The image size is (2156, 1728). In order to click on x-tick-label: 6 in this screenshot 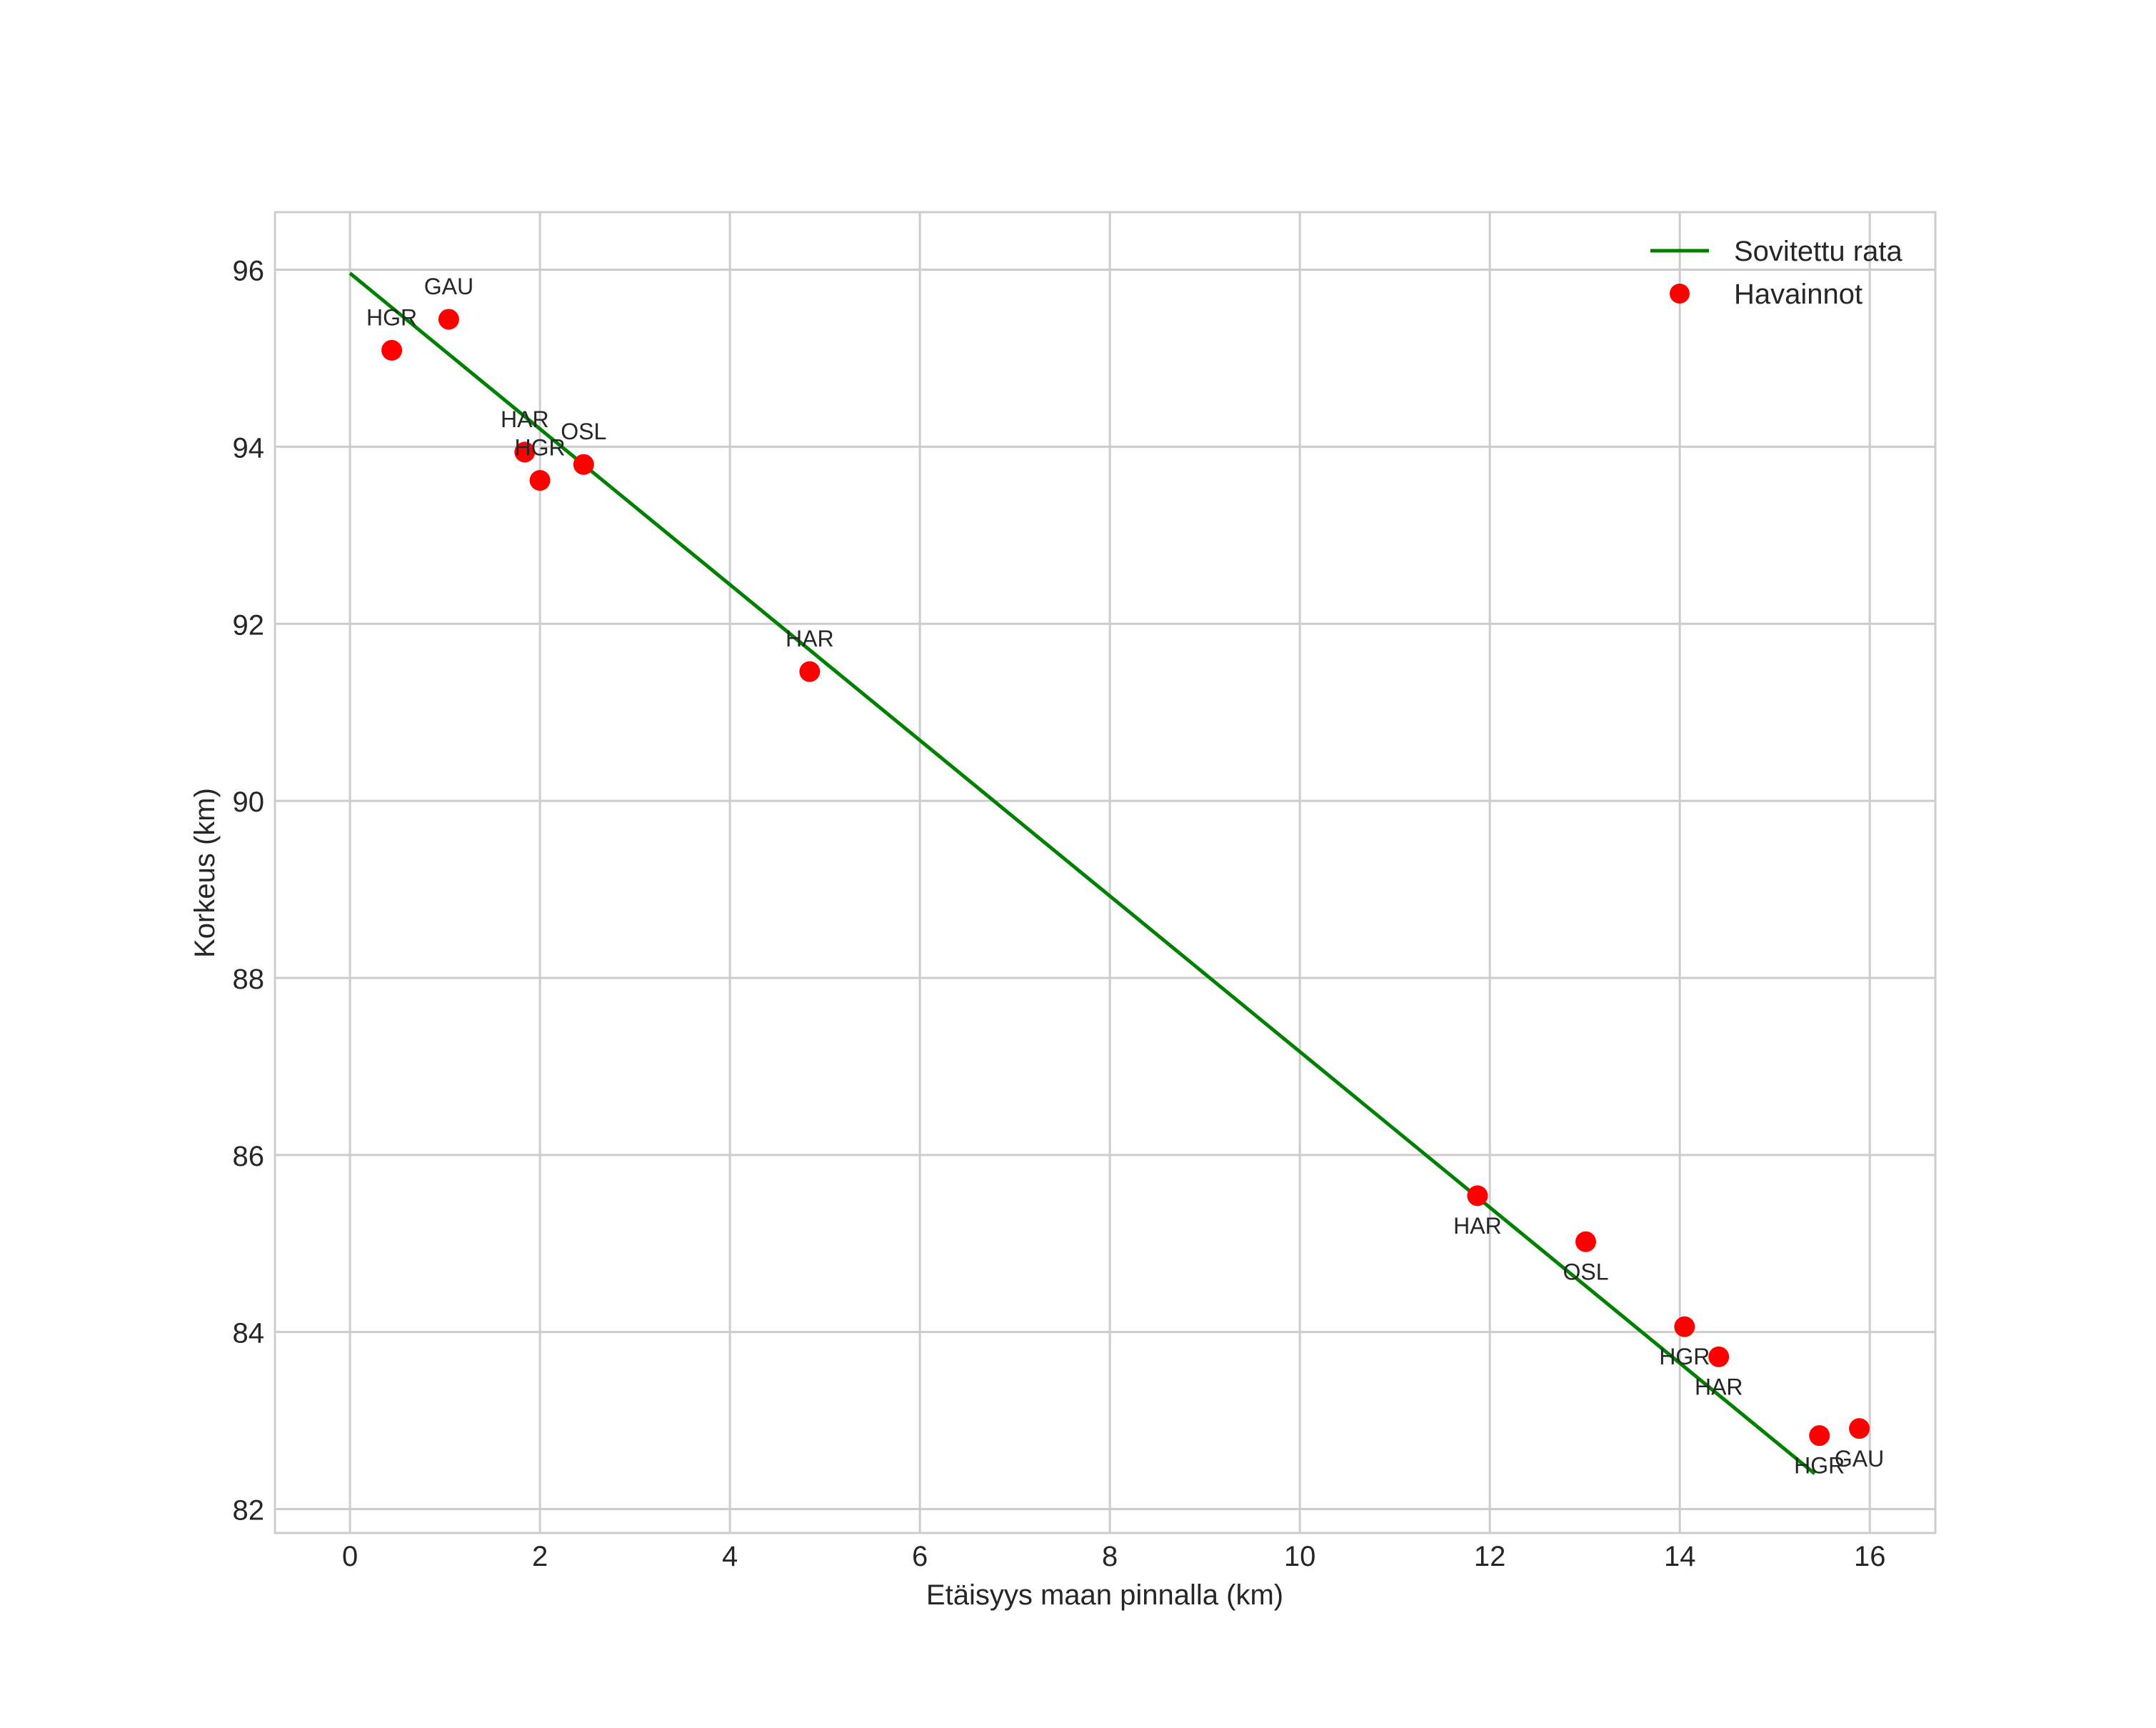, I will do `click(920, 1556)`.